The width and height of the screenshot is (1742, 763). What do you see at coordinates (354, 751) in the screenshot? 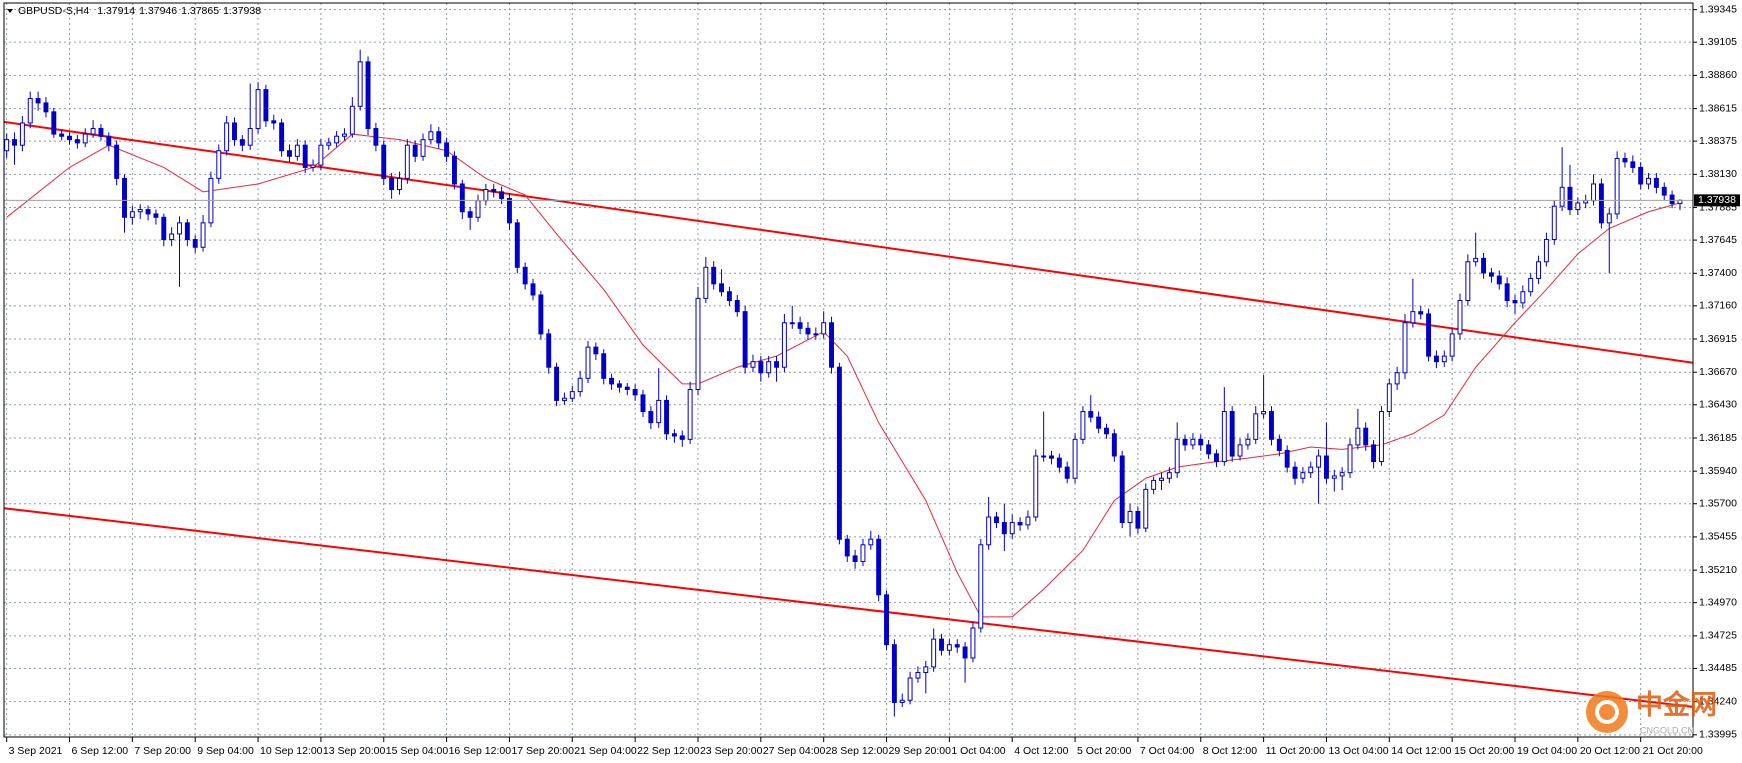
I see `x-tick-label: 13 Sep 20:00` at bounding box center [354, 751].